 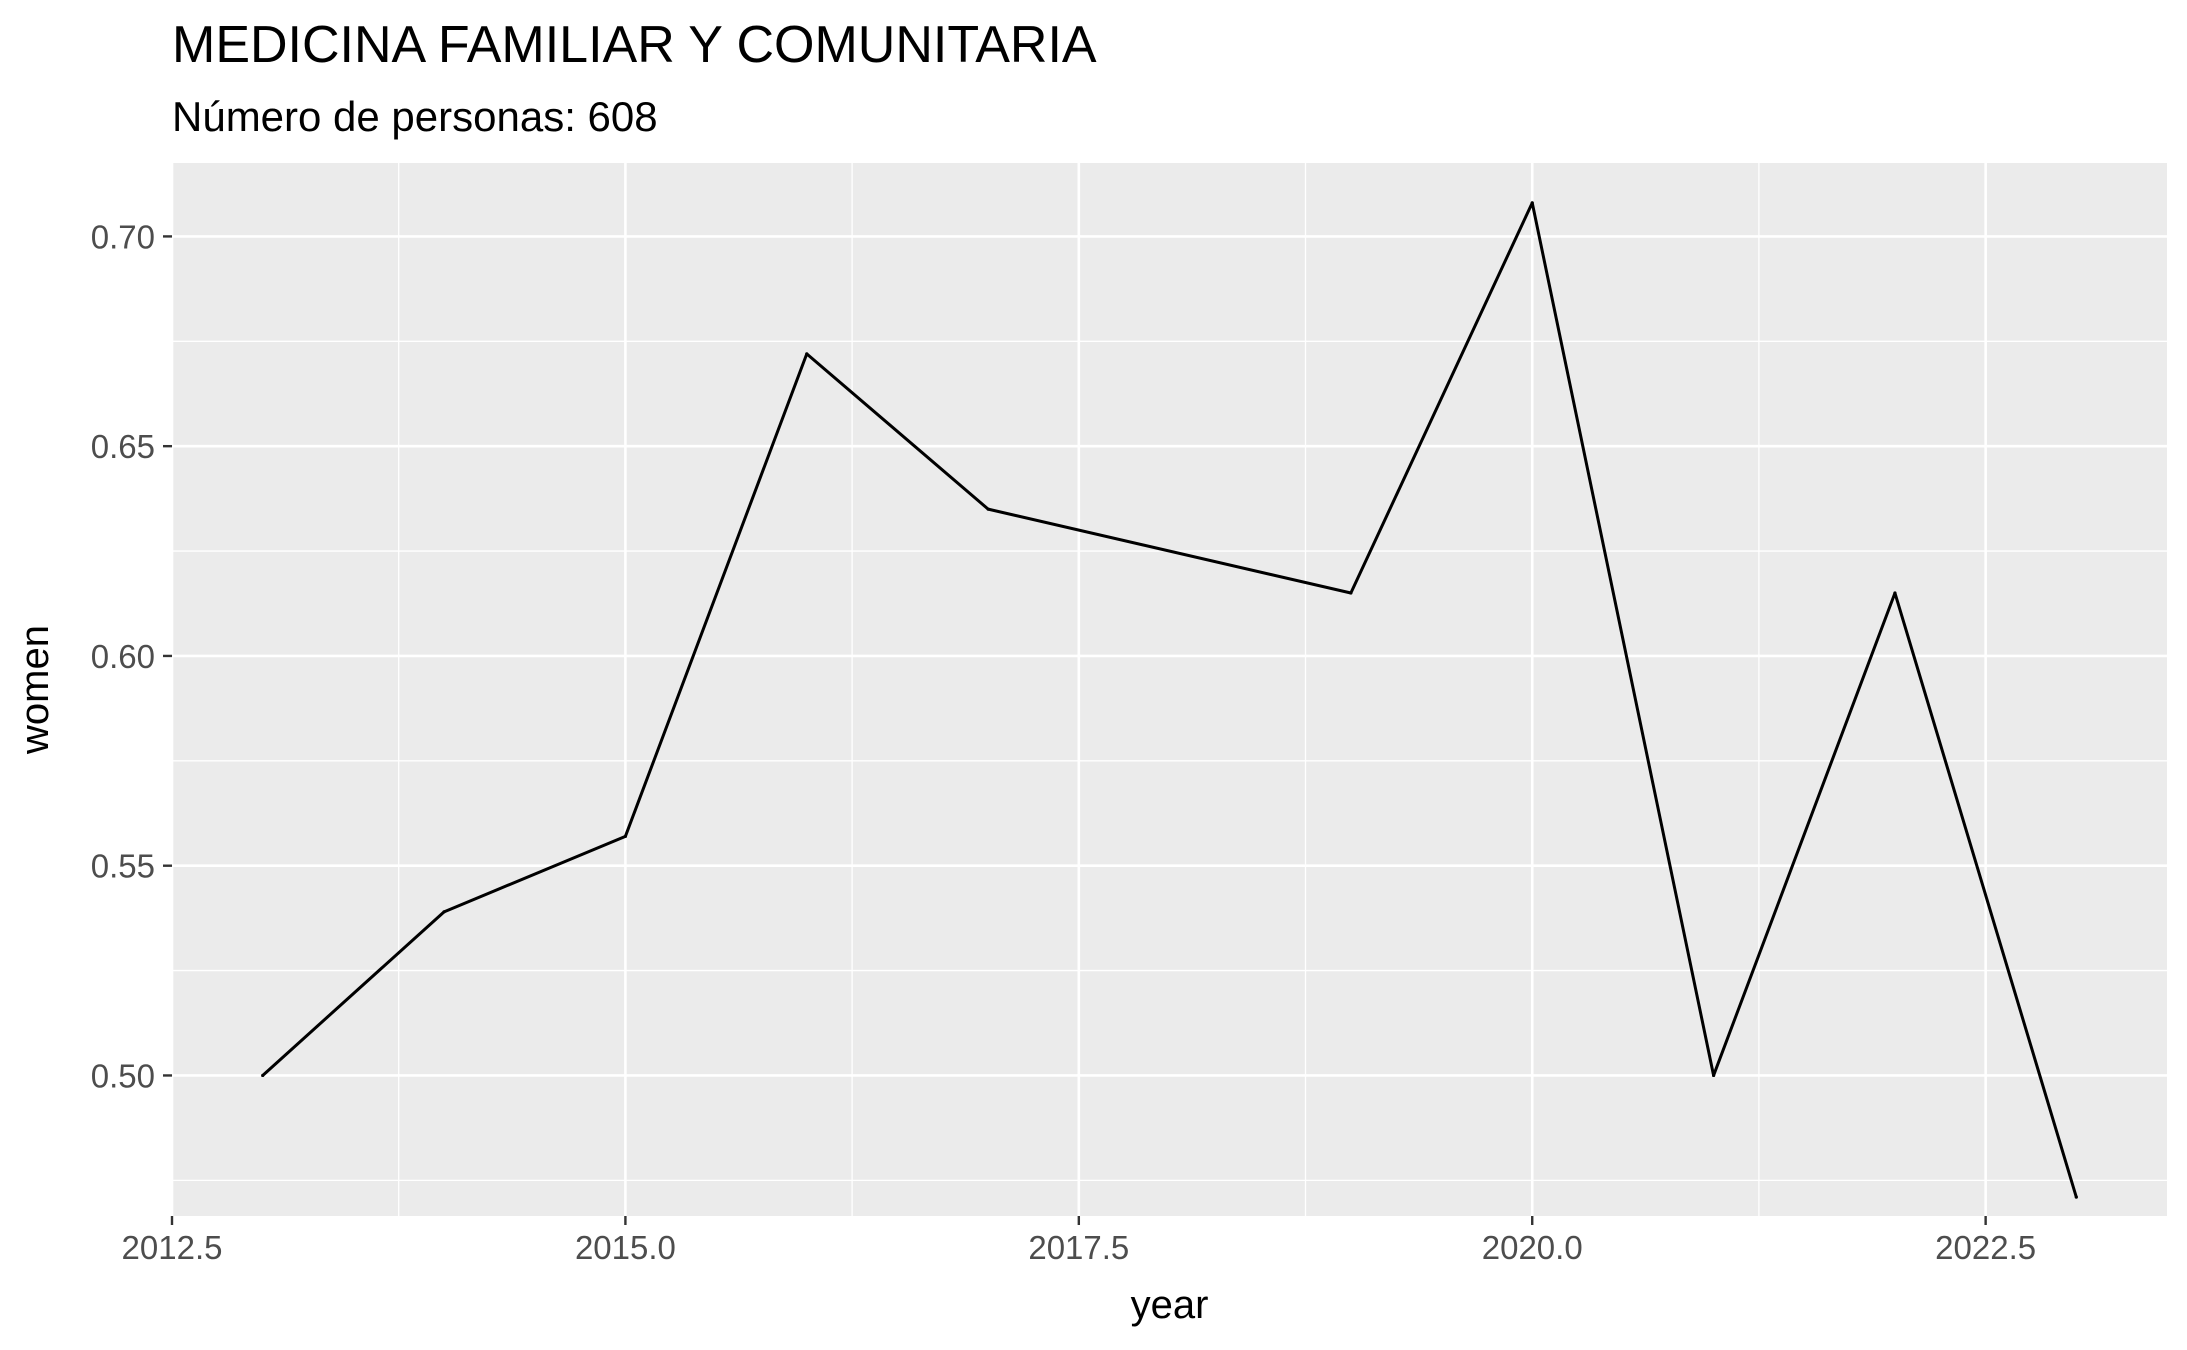 I want to click on x-tick-label: 2012.5, so click(x=172, y=1247).